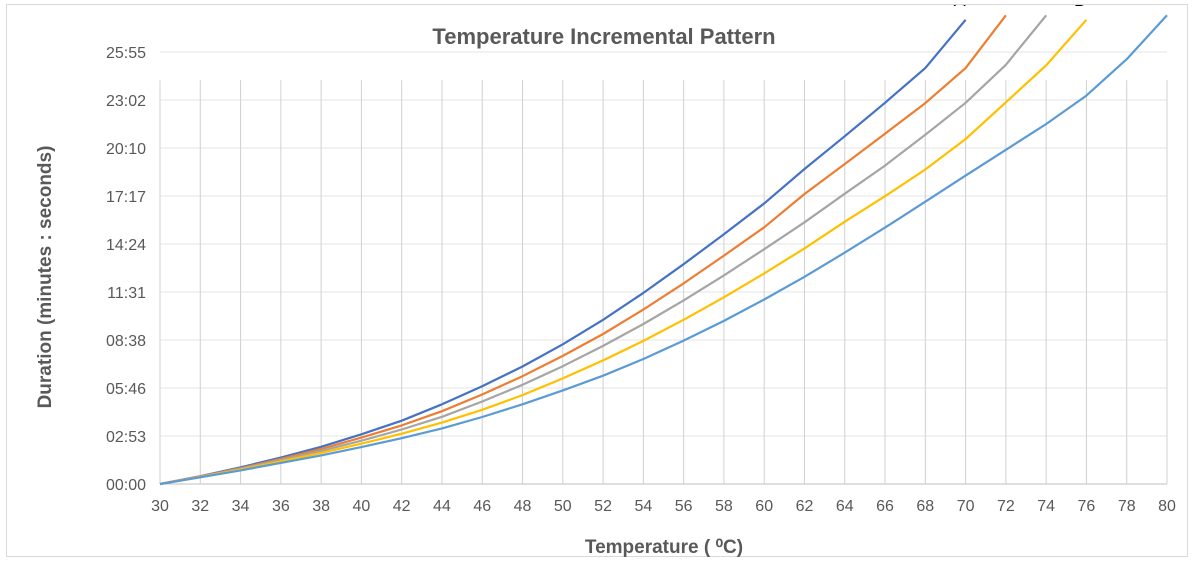  I want to click on x-tick-label: 30, so click(160, 506).